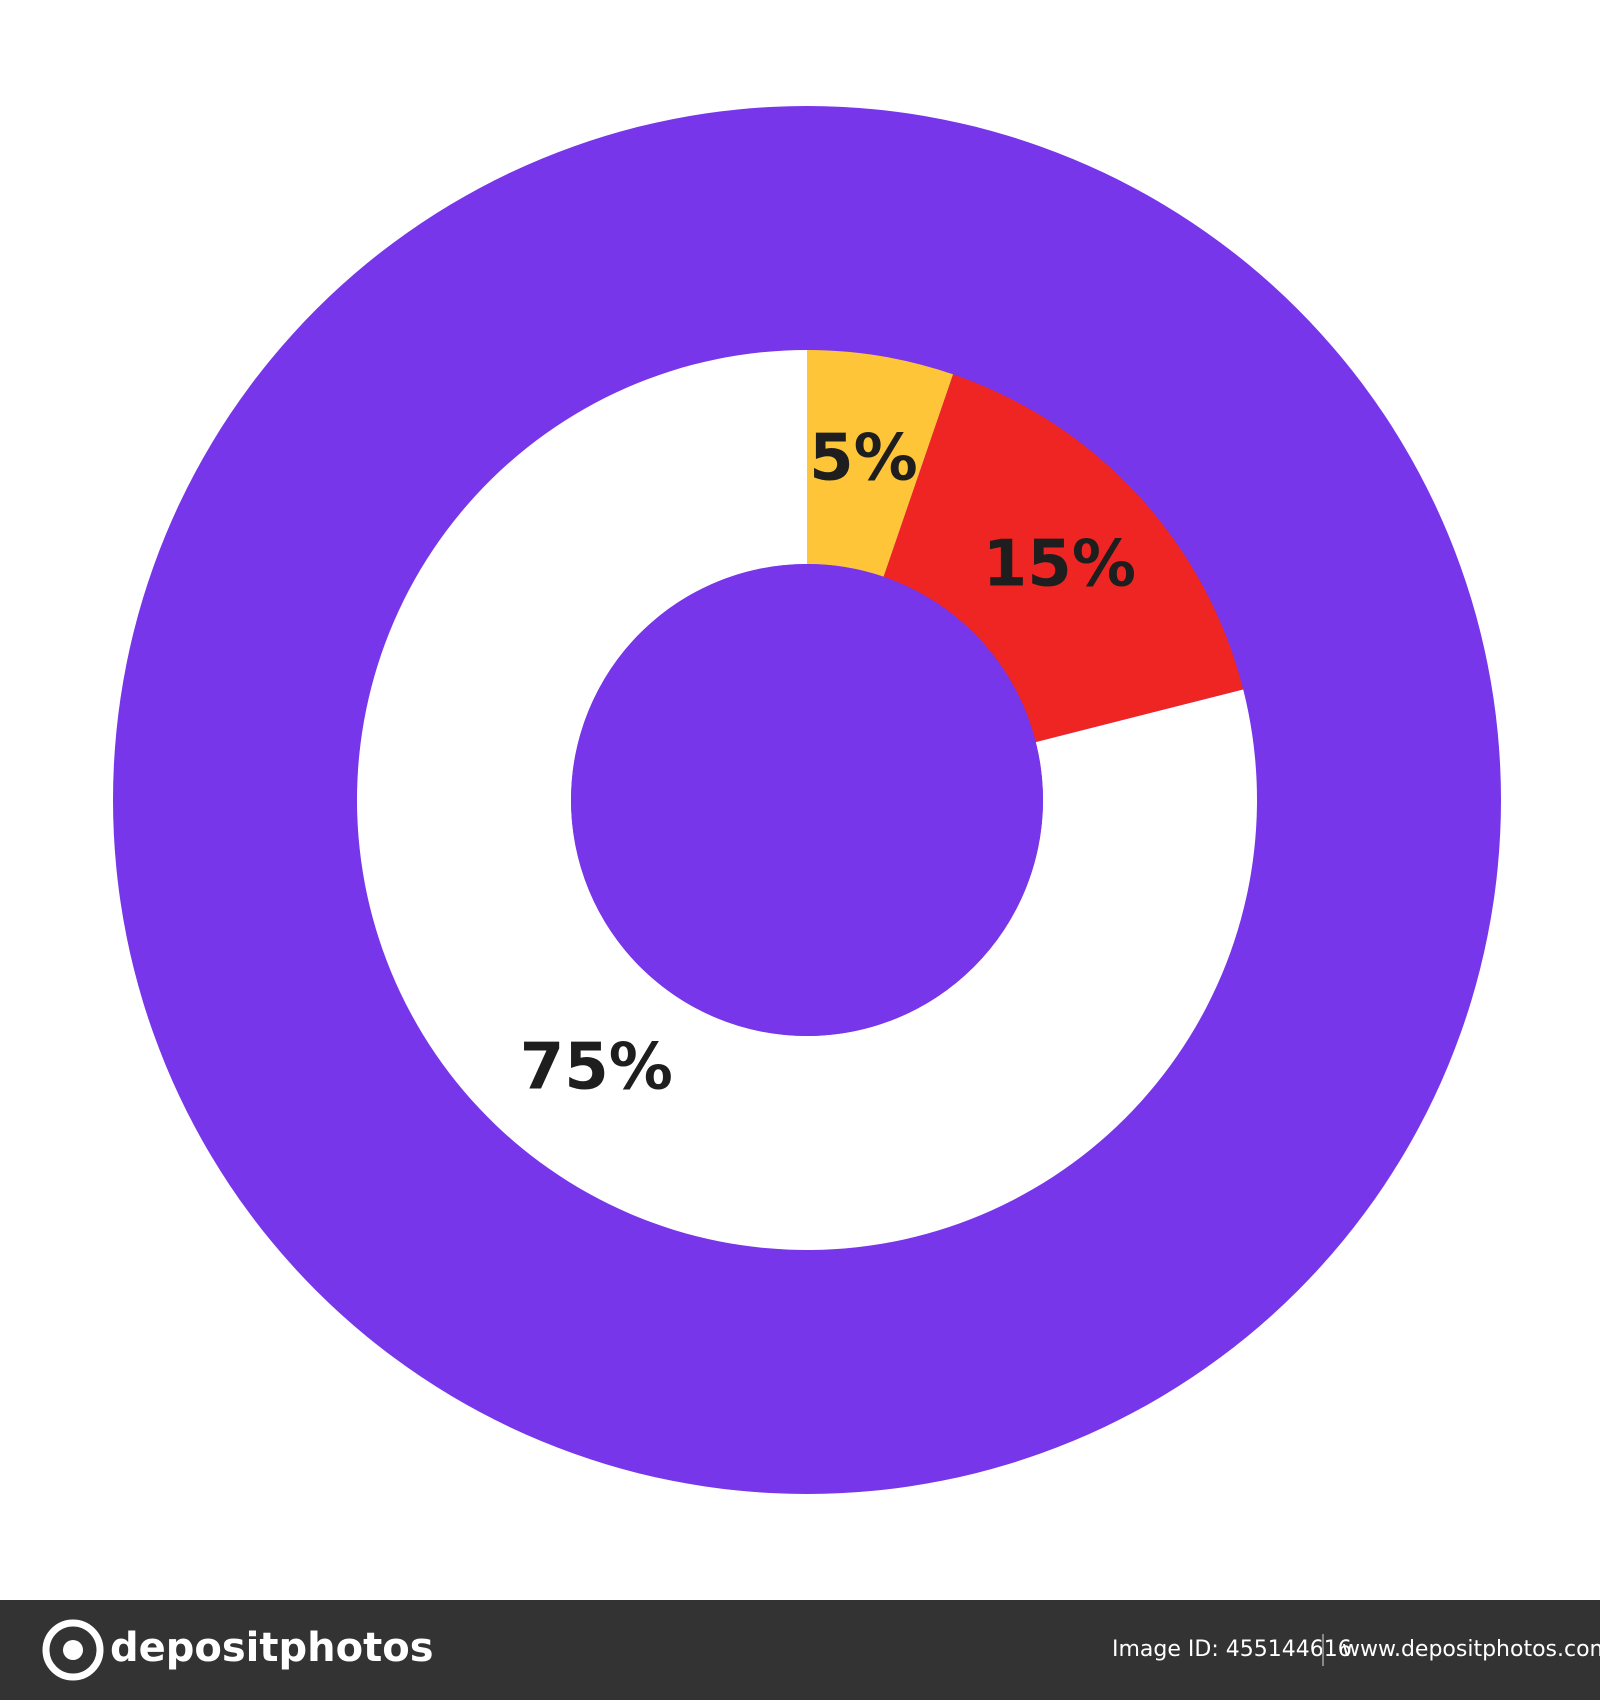 The height and width of the screenshot is (1700, 1600). Describe the element at coordinates (863, 458) in the screenshot. I see `value-label: 5%` at that location.